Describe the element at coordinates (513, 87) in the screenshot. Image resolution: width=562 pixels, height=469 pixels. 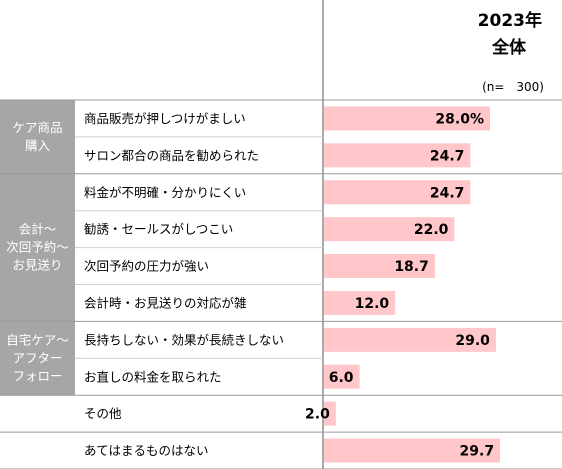
I see `sample-size-label: (n= 300)` at that location.